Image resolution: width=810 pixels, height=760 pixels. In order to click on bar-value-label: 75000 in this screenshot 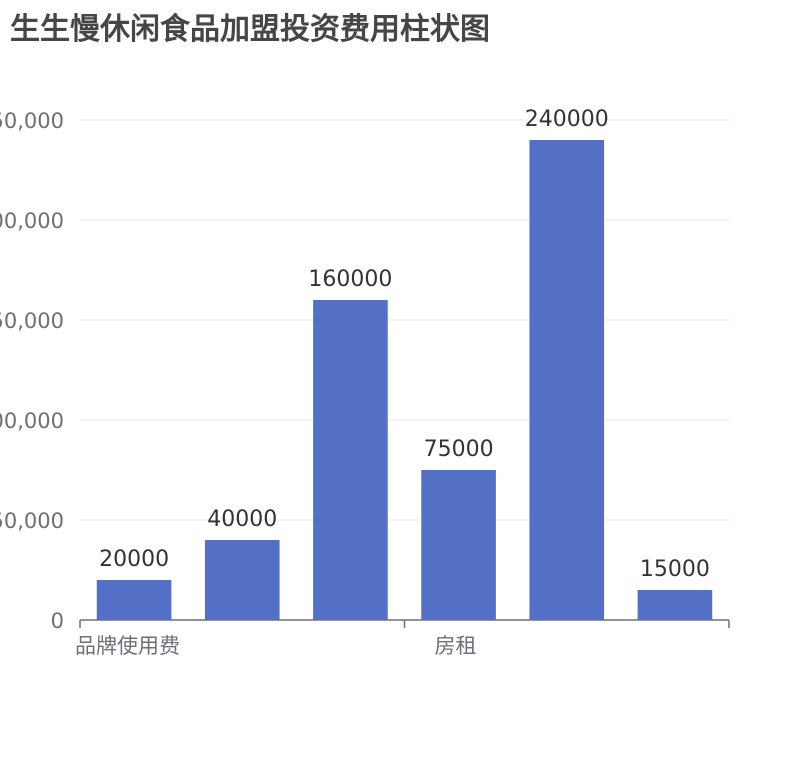, I will do `click(459, 449)`.